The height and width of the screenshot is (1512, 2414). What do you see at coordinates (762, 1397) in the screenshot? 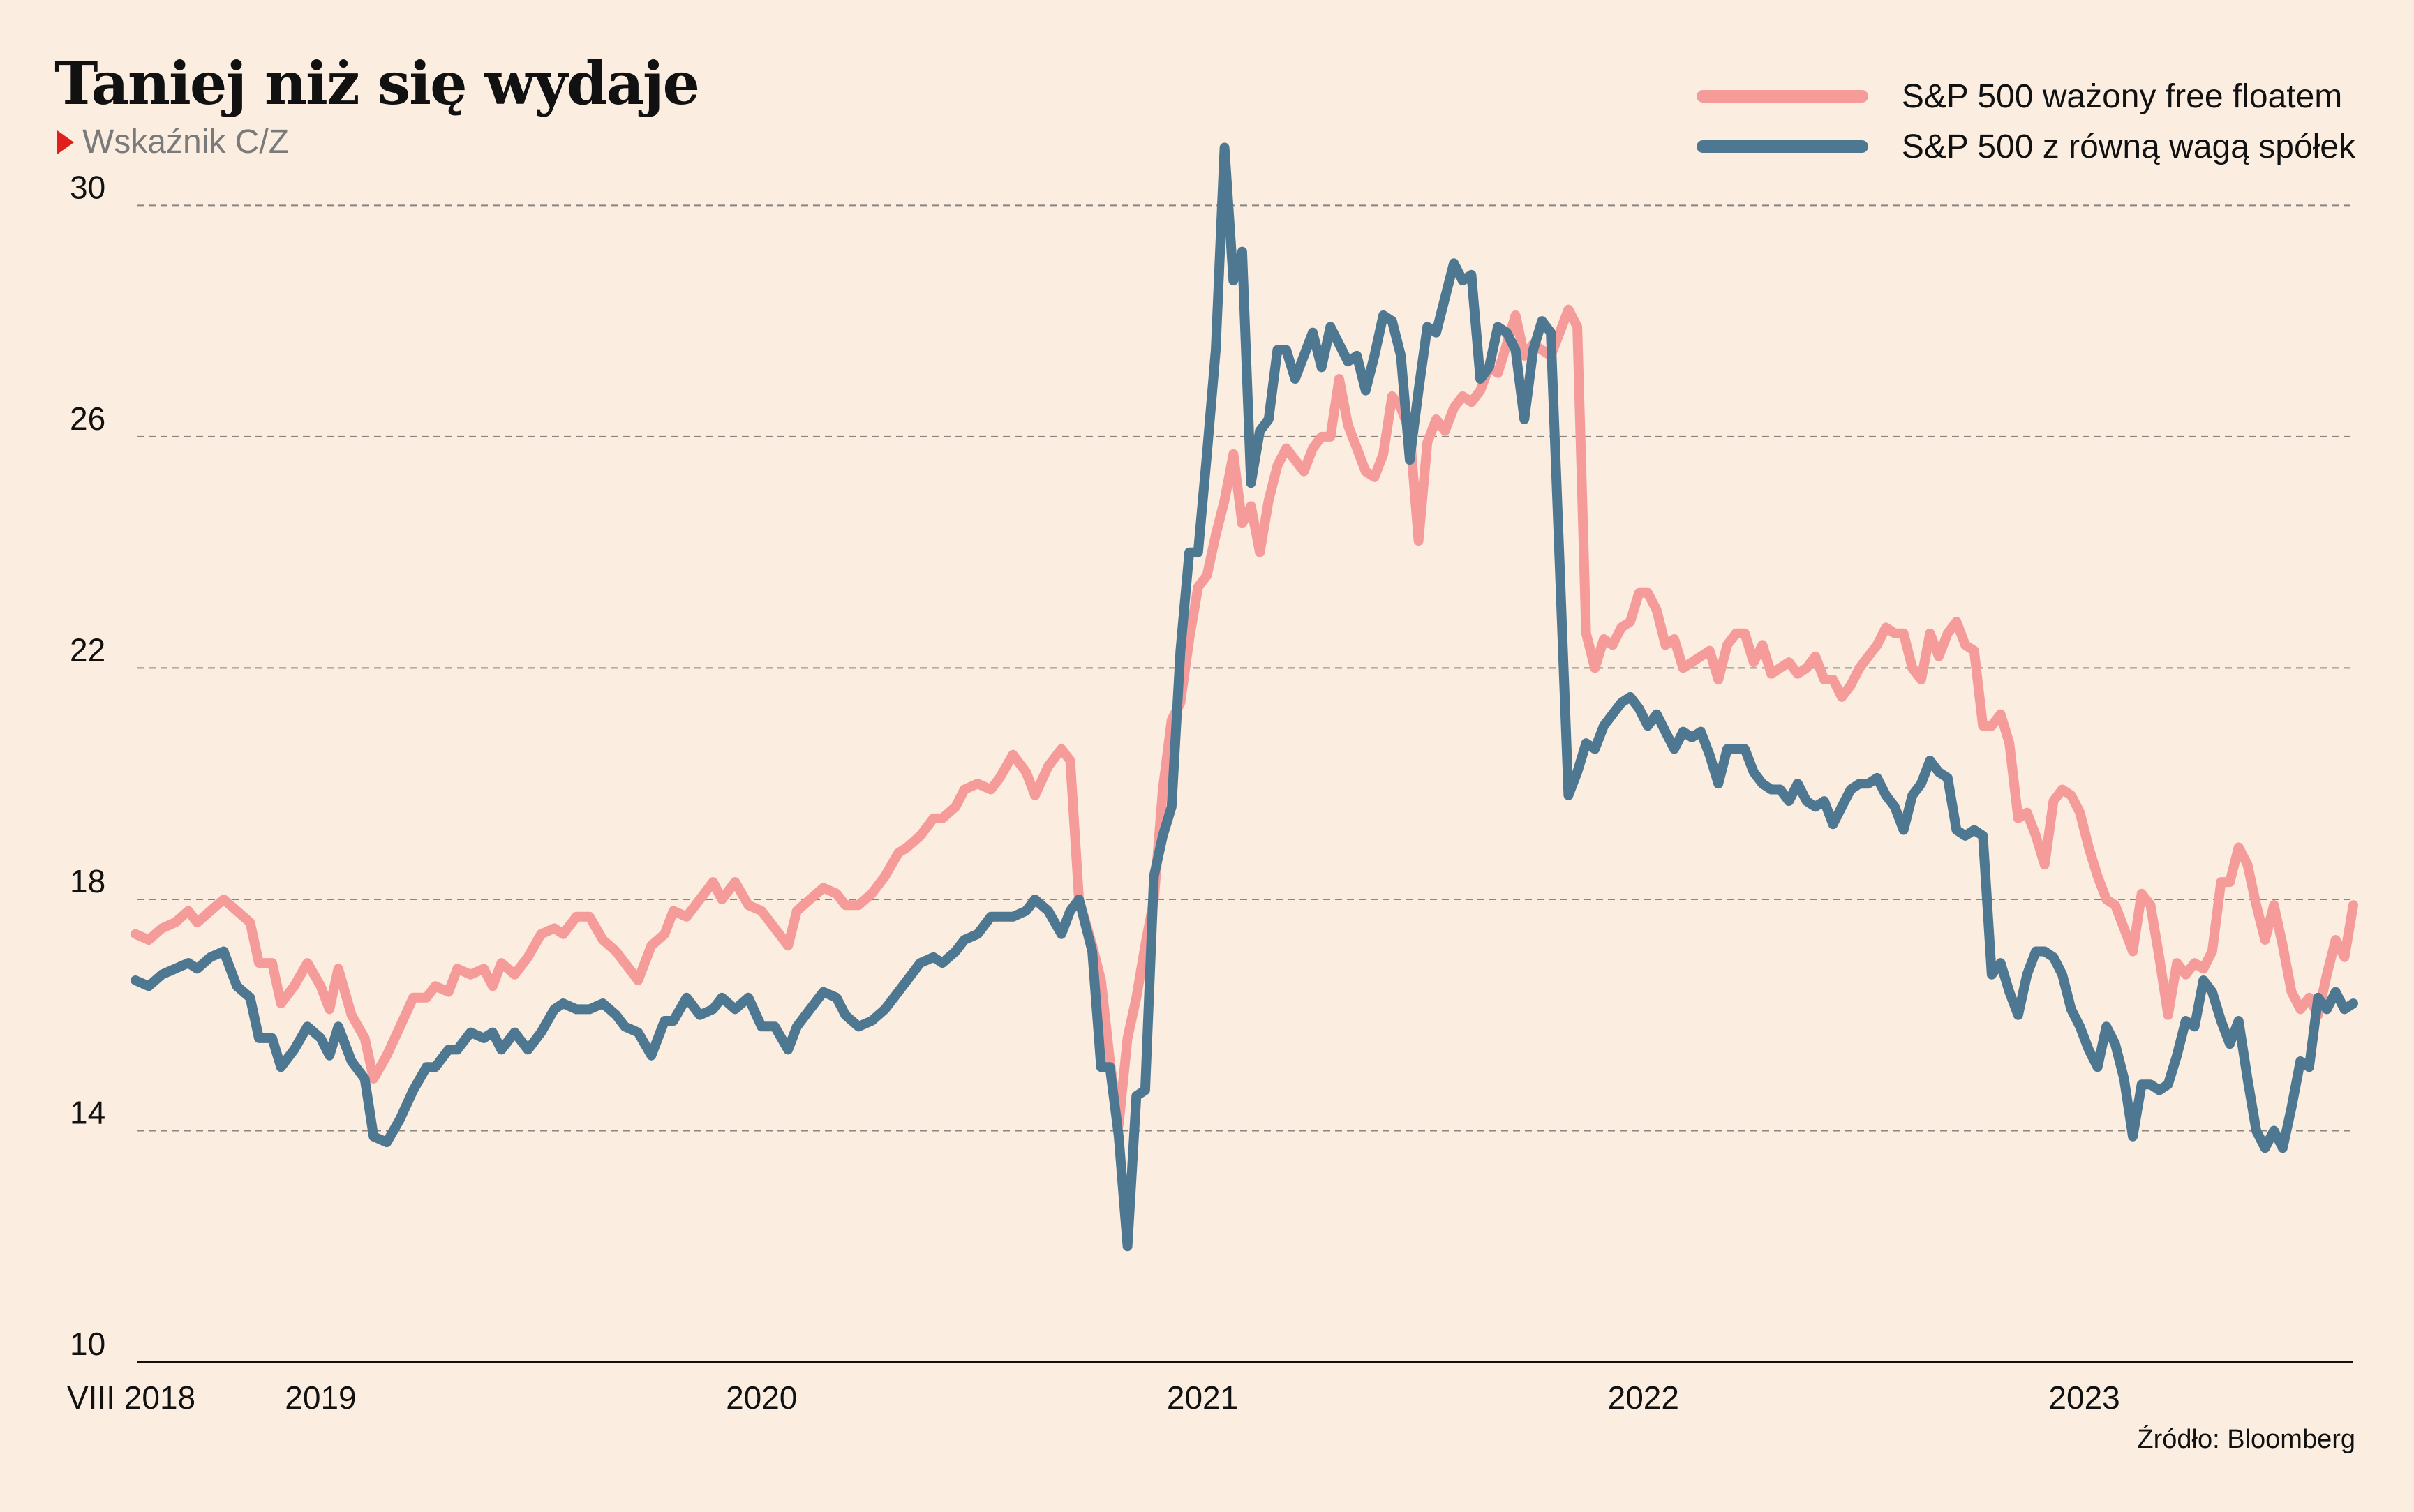
I see `x-tick-label: 2020` at bounding box center [762, 1397].